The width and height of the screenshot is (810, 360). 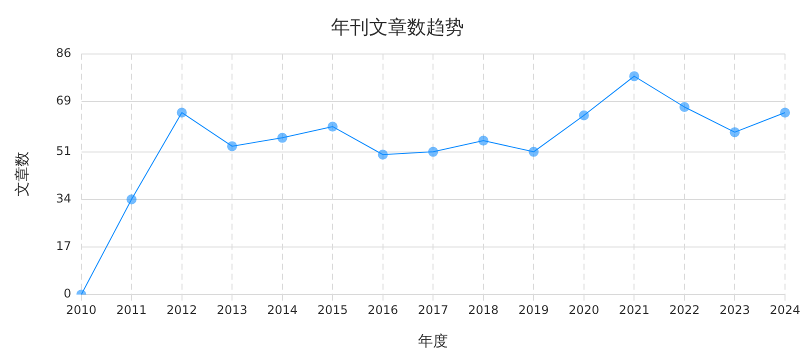 What do you see at coordinates (182, 309) in the screenshot?
I see `x-tick-label: 2012` at bounding box center [182, 309].